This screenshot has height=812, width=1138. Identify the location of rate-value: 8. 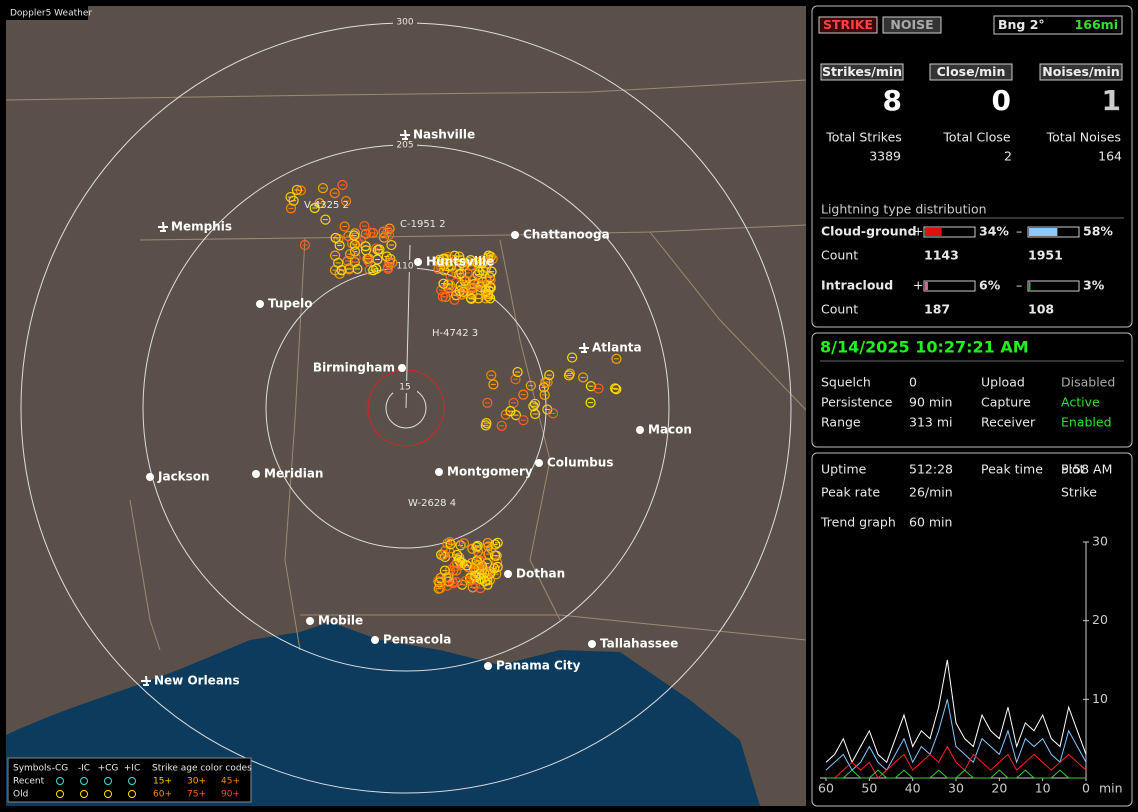
(892, 100).